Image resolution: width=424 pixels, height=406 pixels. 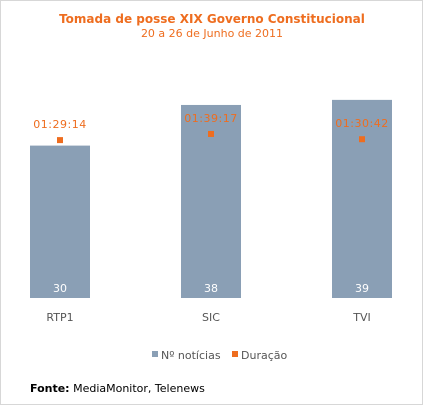 I want to click on duration-label-sic: 01:39:17, so click(x=210, y=118).